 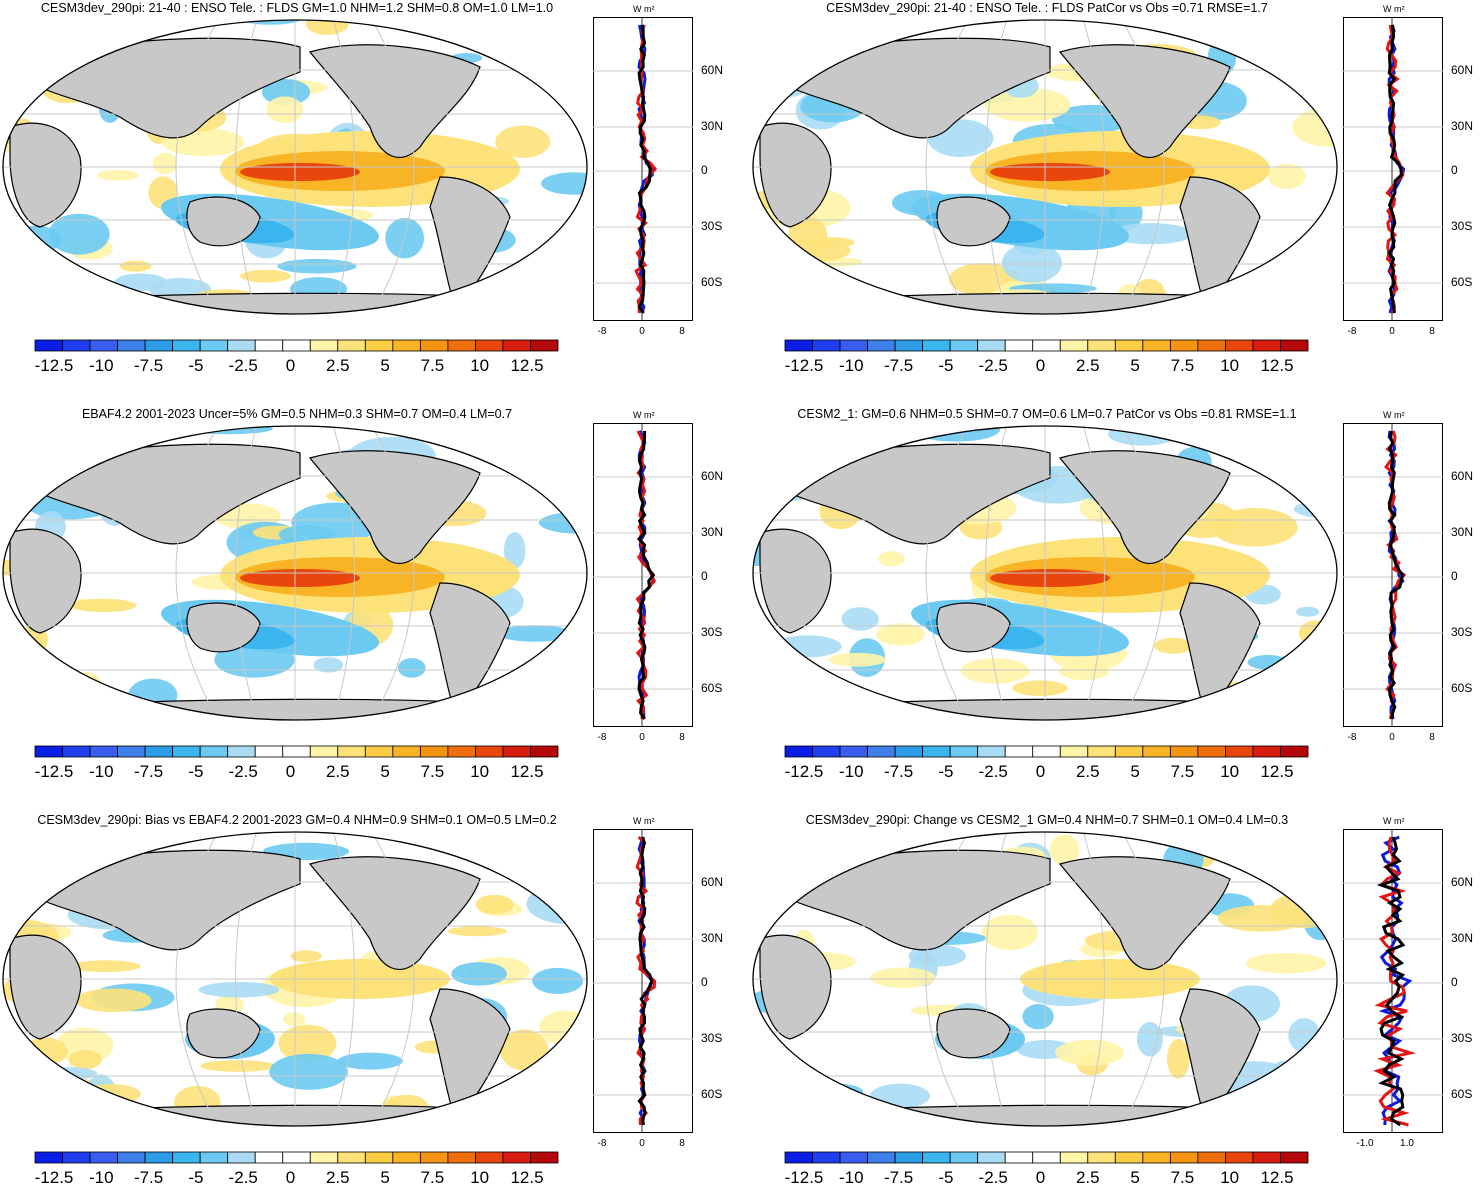 What do you see at coordinates (1040, 771) in the screenshot?
I see `colorbar-tick-label: 0` at bounding box center [1040, 771].